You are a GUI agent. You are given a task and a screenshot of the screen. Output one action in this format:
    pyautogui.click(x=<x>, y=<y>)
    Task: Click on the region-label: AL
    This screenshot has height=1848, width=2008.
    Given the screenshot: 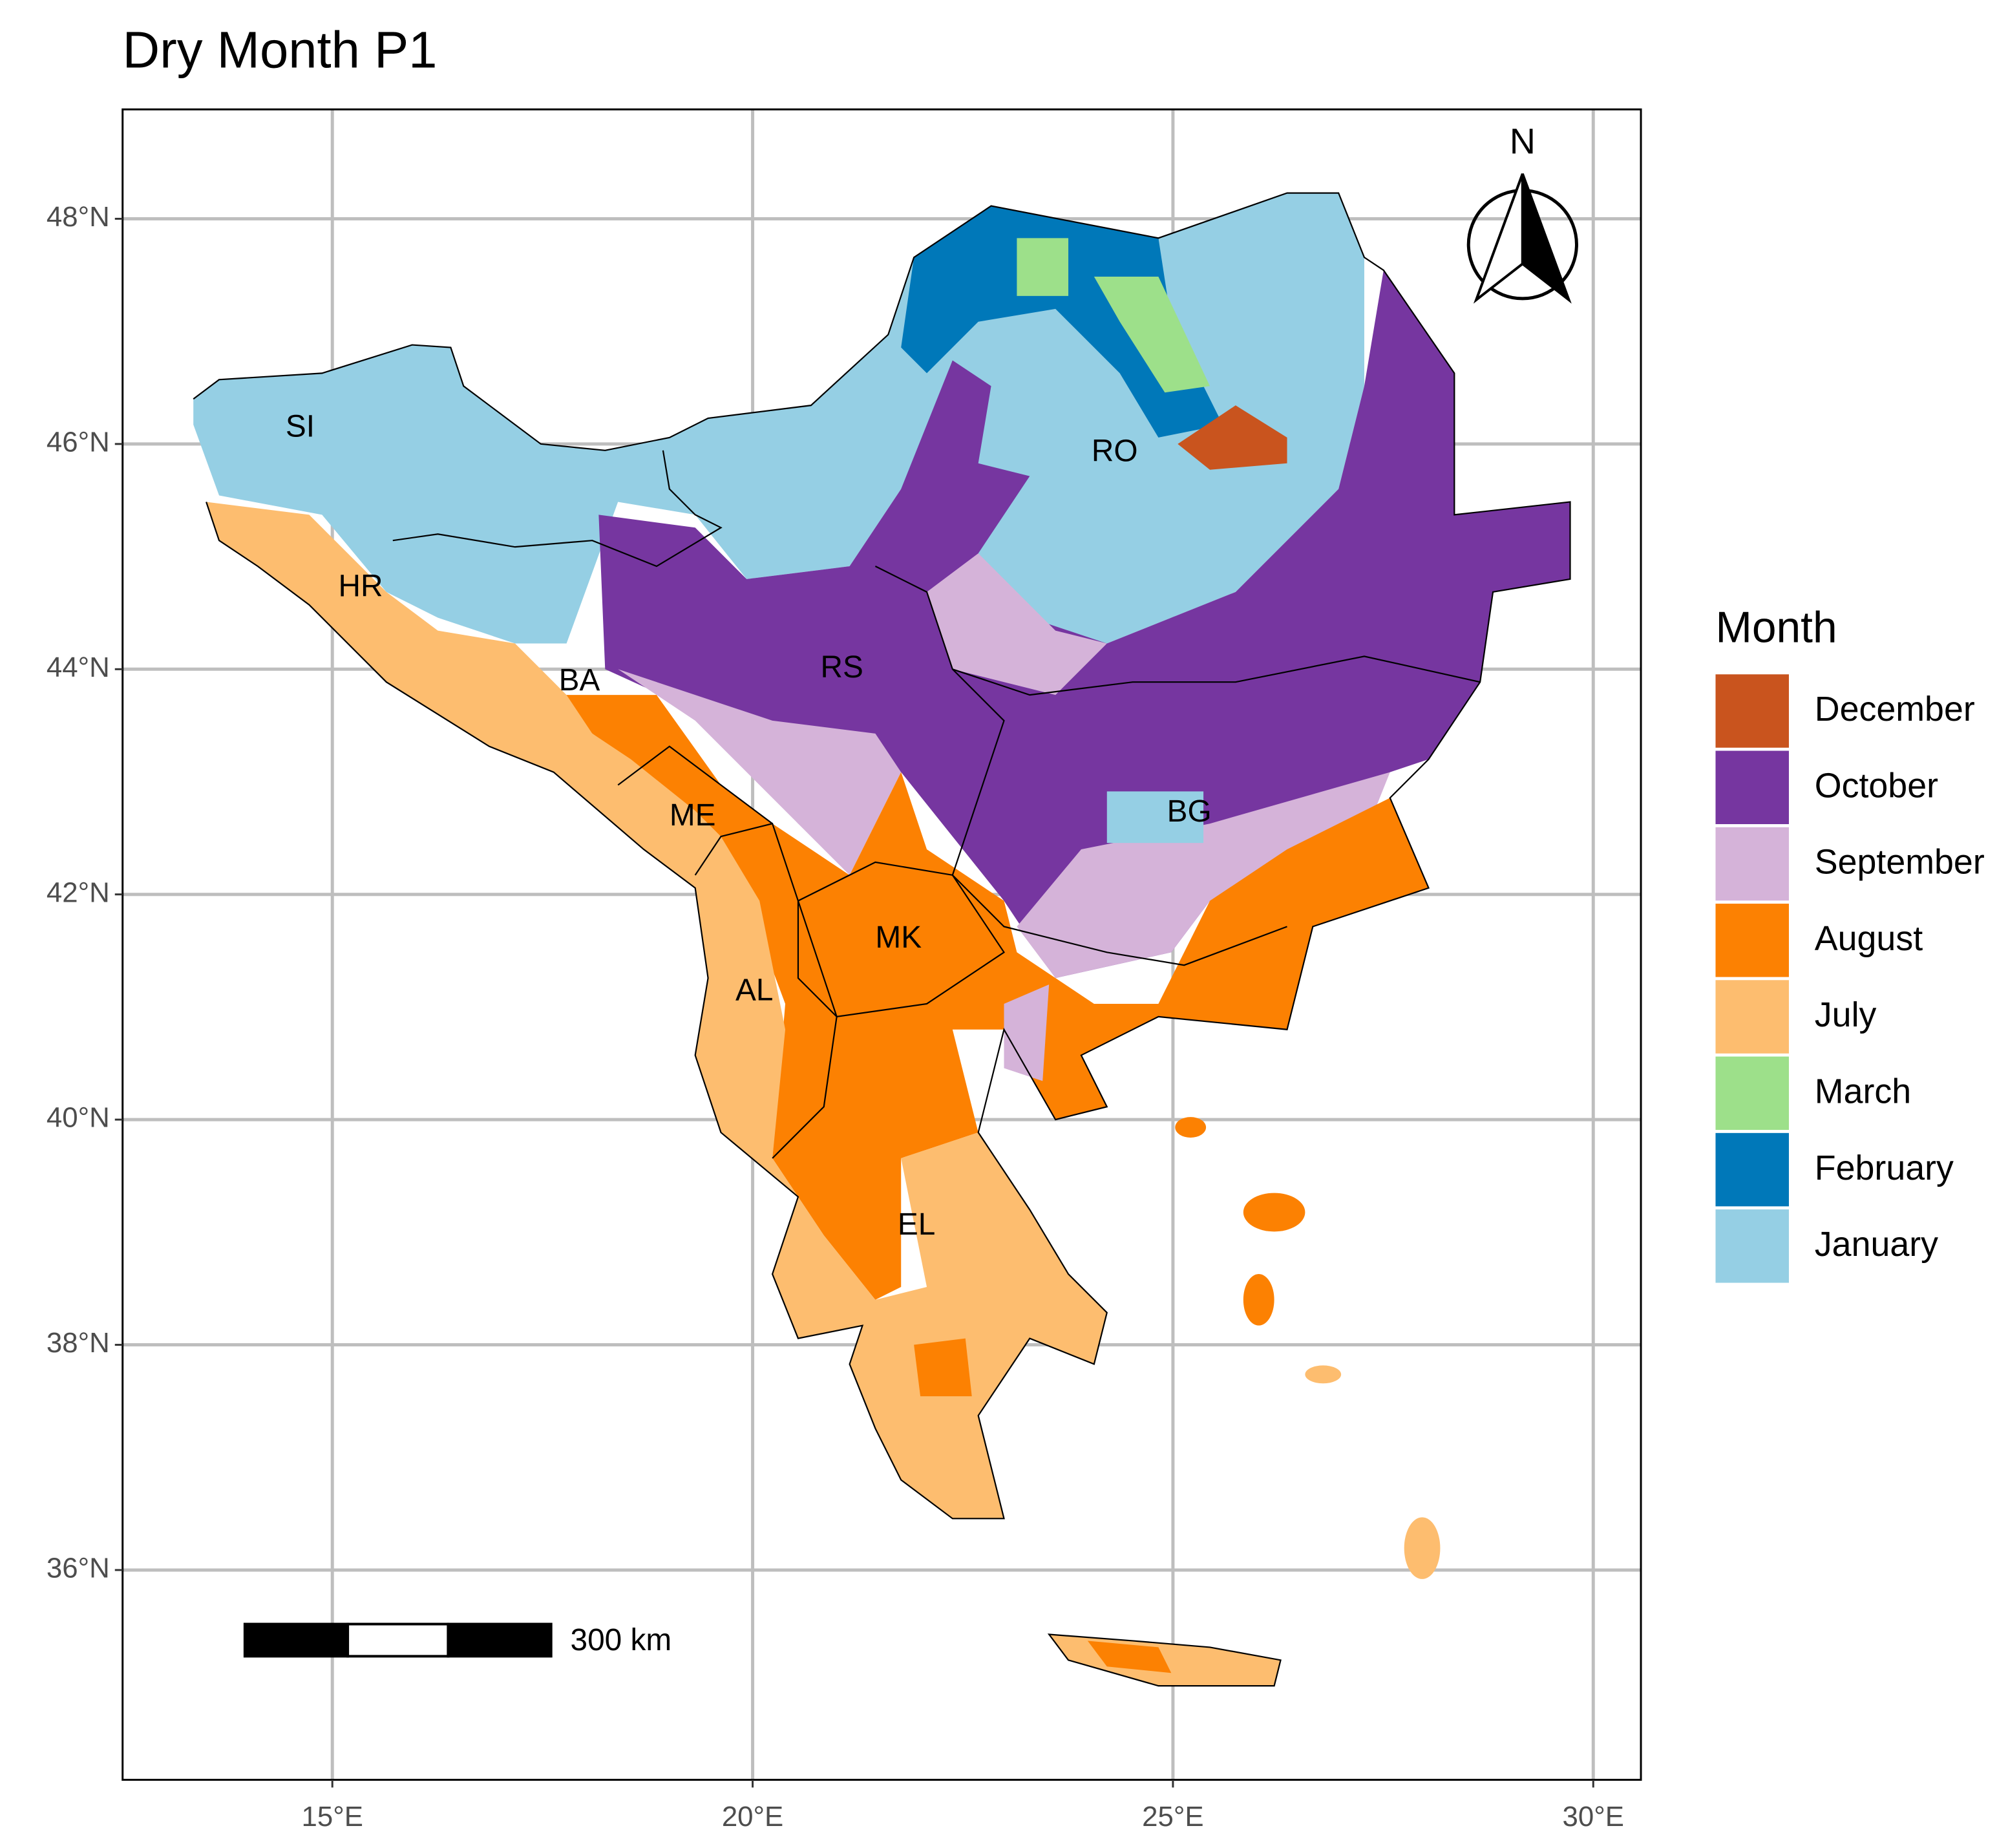 What is the action you would take?
    pyautogui.click(x=754, y=990)
    